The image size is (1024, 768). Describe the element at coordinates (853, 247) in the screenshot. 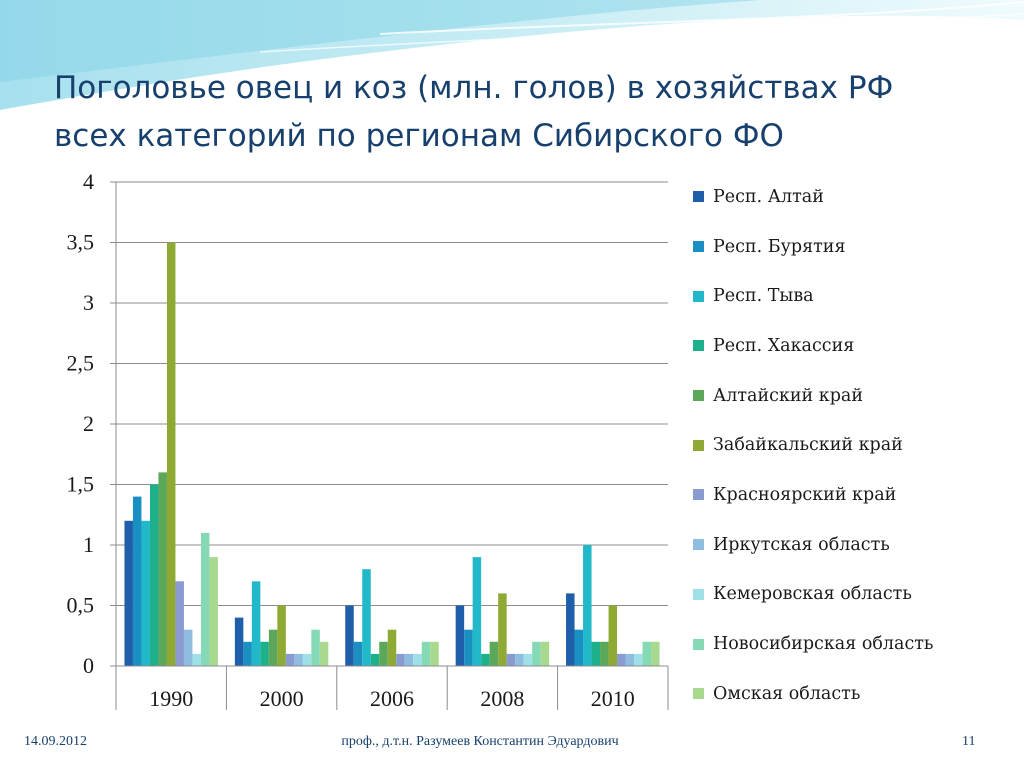

I see `legend-item: Респ. Бурятия` at that location.